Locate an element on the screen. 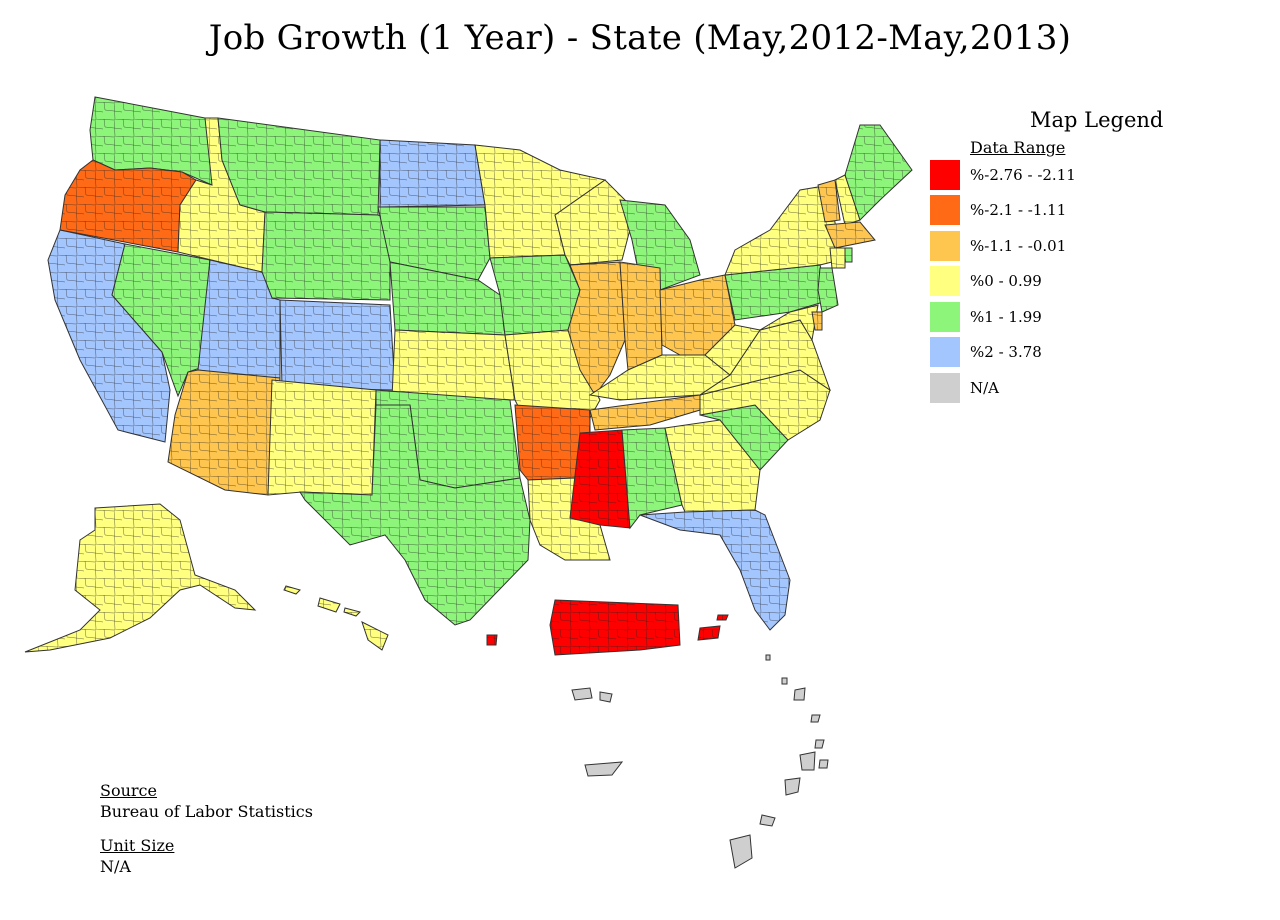  source-block: Source Bureau of Labor Statistics is located at coordinates (206, 801).